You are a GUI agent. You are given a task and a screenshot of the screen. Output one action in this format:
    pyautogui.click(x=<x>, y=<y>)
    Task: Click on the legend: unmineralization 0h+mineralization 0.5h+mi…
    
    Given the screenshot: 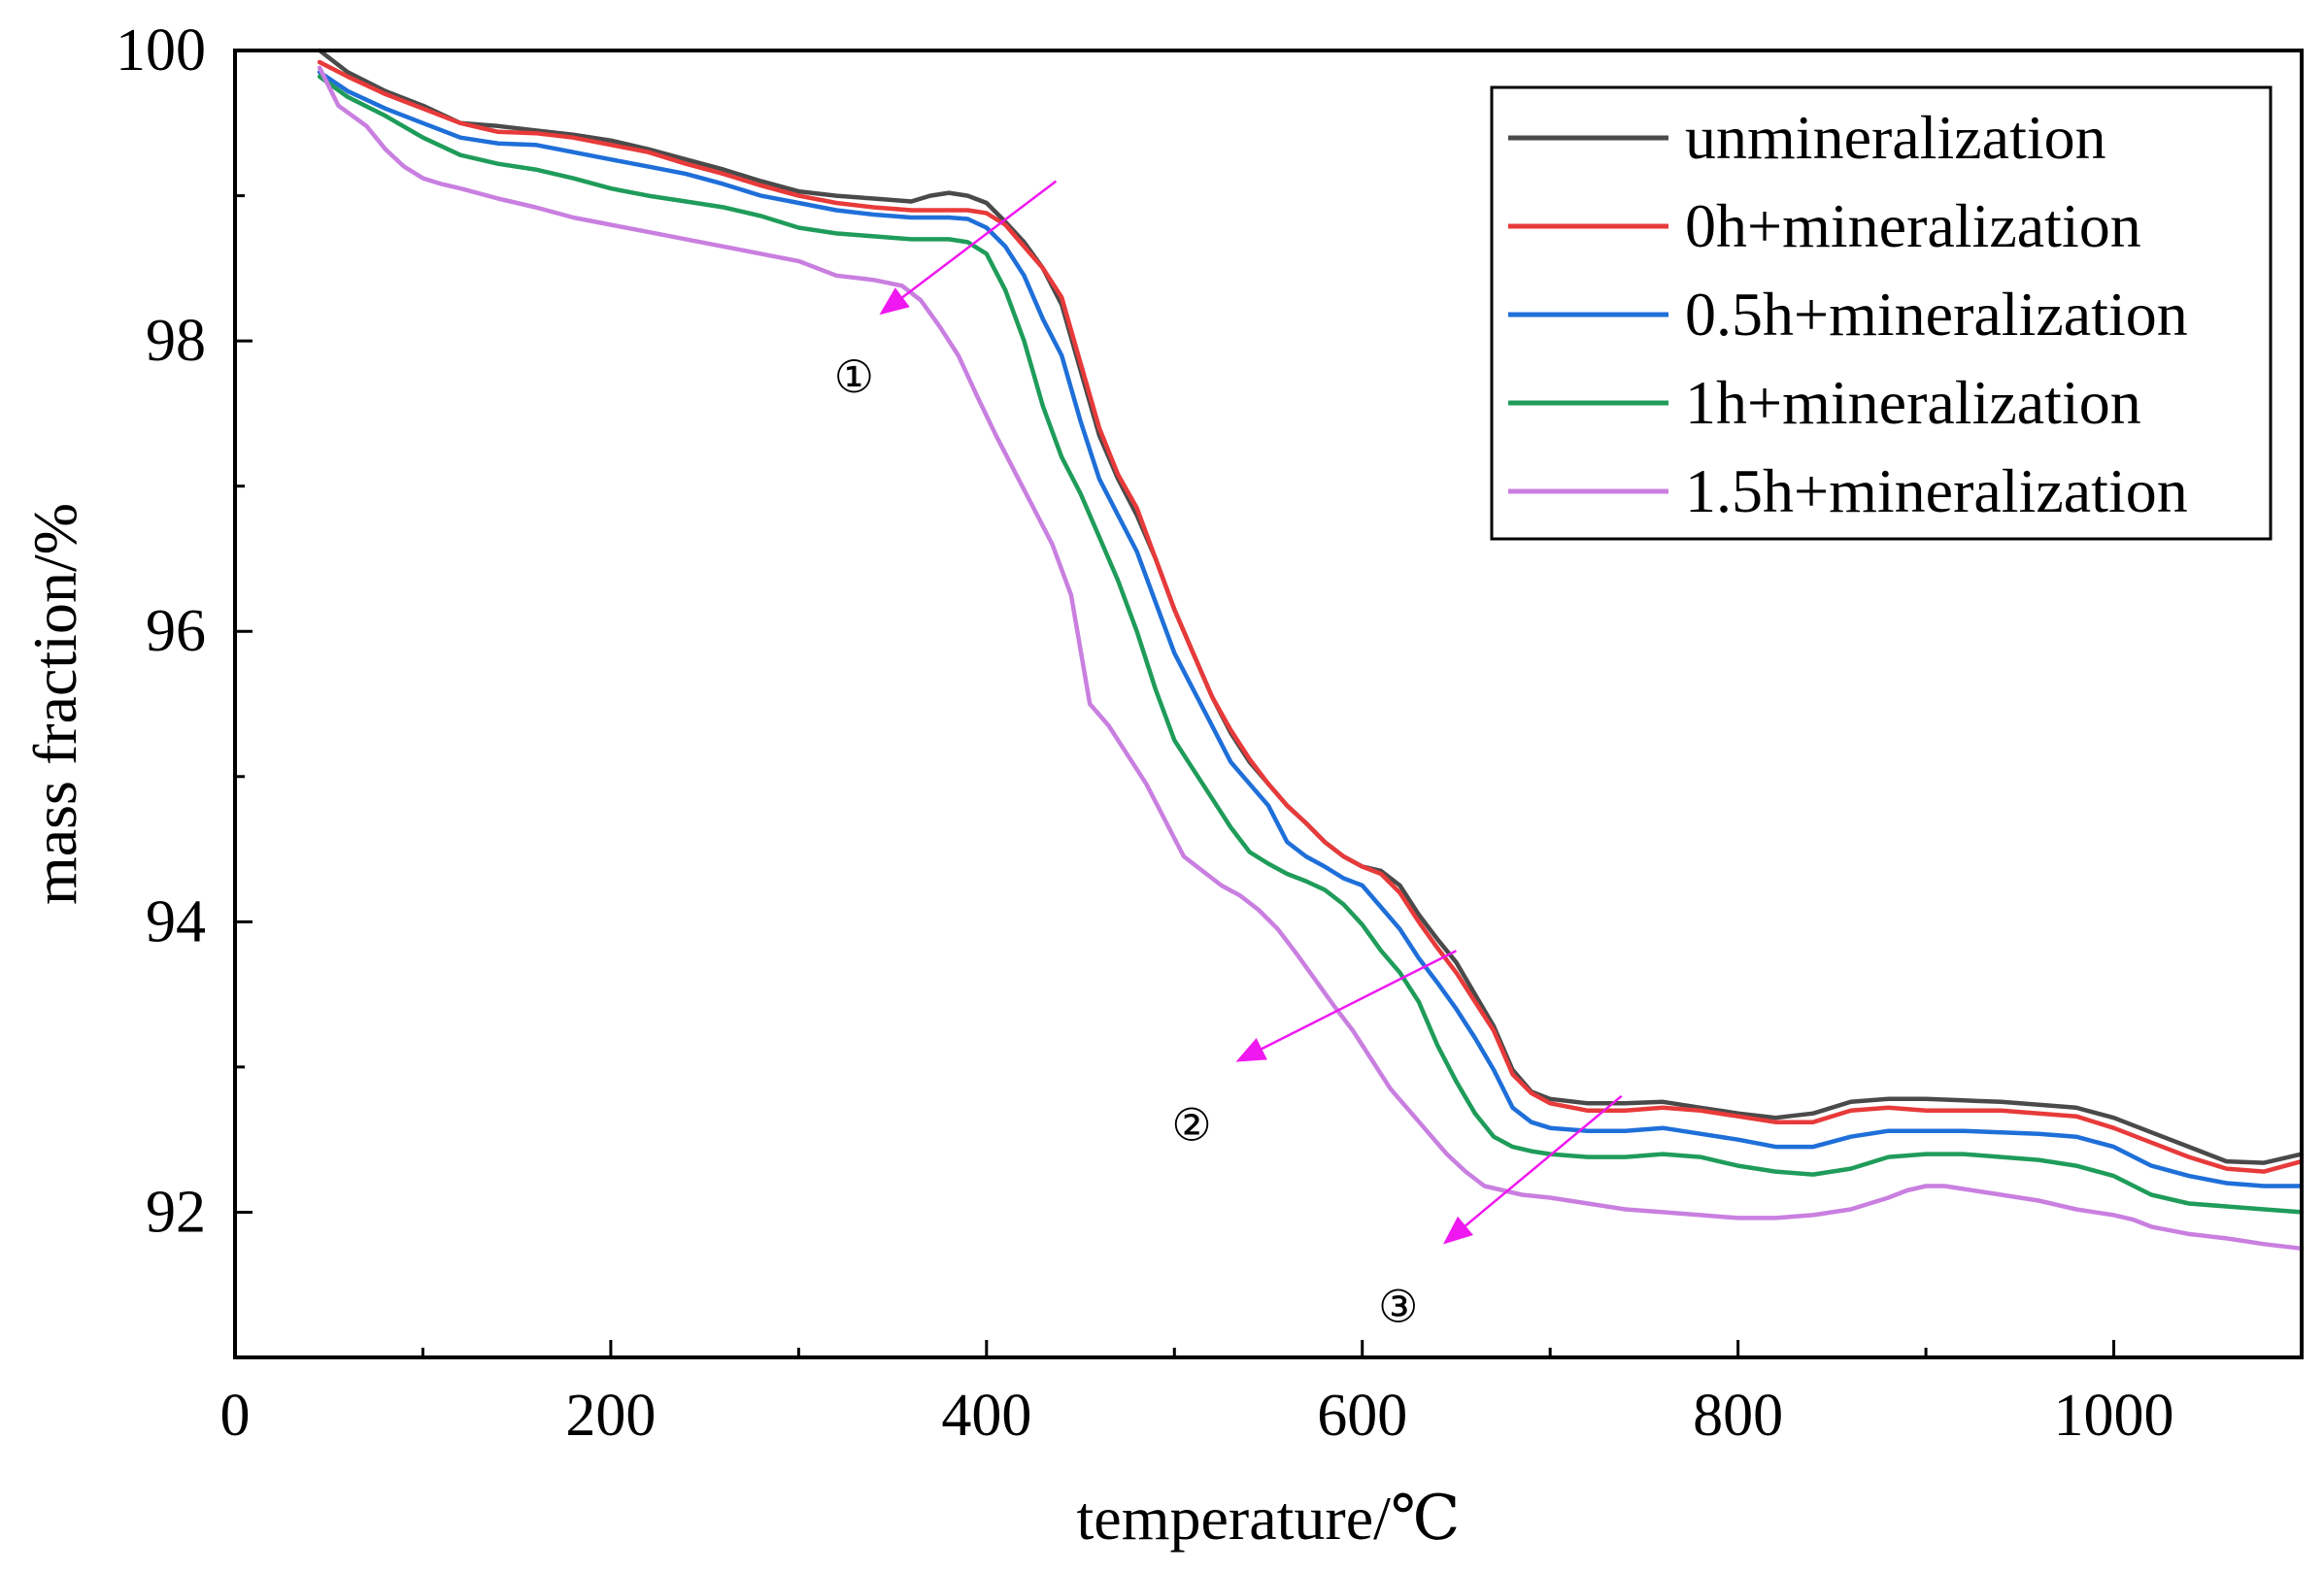 What is the action you would take?
    pyautogui.click(x=1881, y=313)
    